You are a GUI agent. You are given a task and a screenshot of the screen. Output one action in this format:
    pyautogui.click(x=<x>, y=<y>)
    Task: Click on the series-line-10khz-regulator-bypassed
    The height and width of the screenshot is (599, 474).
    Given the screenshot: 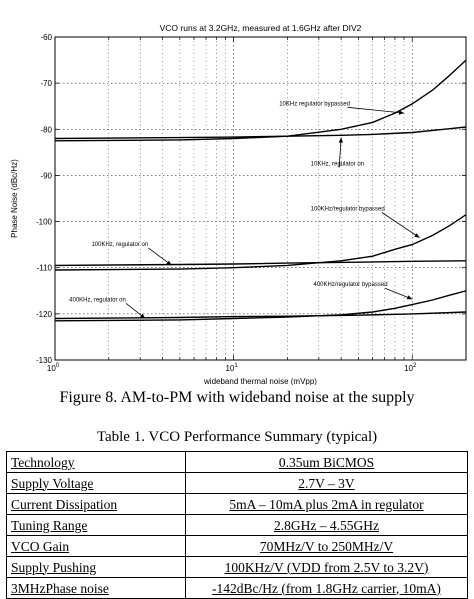 What is the action you would take?
    pyautogui.click(x=260, y=100)
    